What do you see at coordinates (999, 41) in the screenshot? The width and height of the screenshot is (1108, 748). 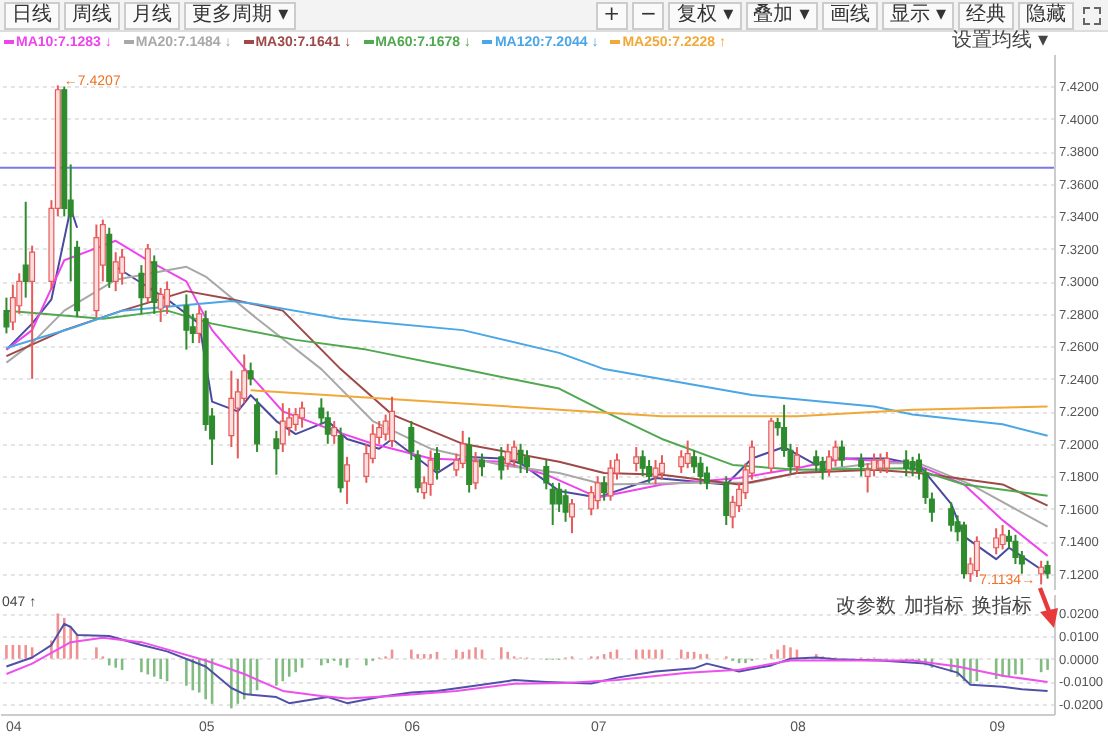 I see `text: 设置均线 ▾` at bounding box center [999, 41].